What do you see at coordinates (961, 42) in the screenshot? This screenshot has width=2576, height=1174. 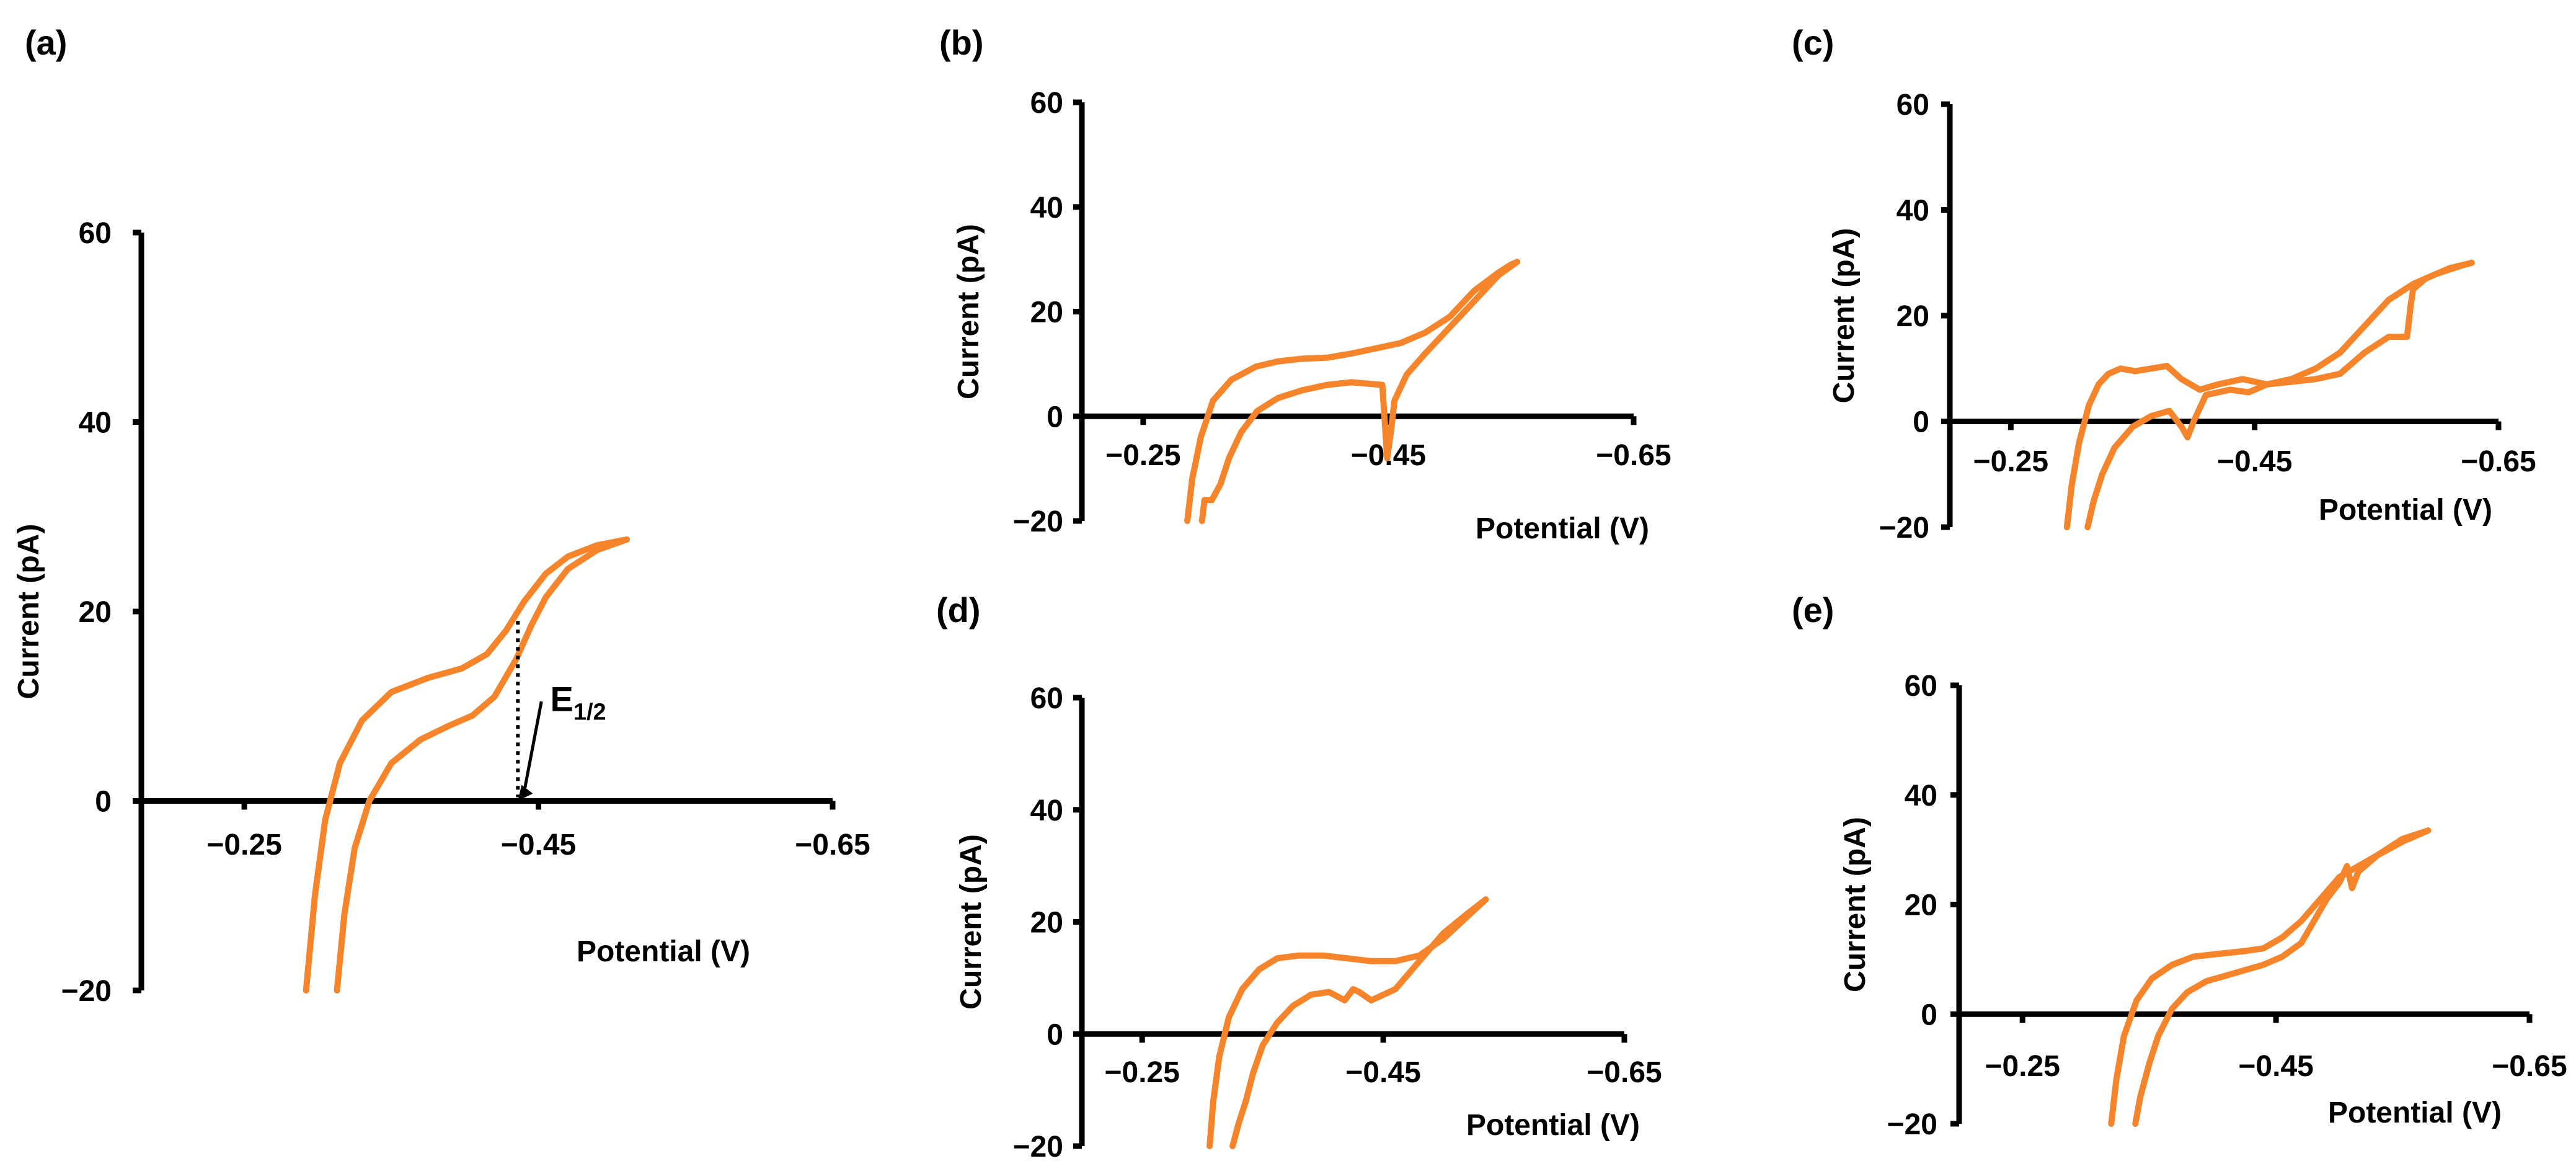 I see `panel-label: (b)` at bounding box center [961, 42].